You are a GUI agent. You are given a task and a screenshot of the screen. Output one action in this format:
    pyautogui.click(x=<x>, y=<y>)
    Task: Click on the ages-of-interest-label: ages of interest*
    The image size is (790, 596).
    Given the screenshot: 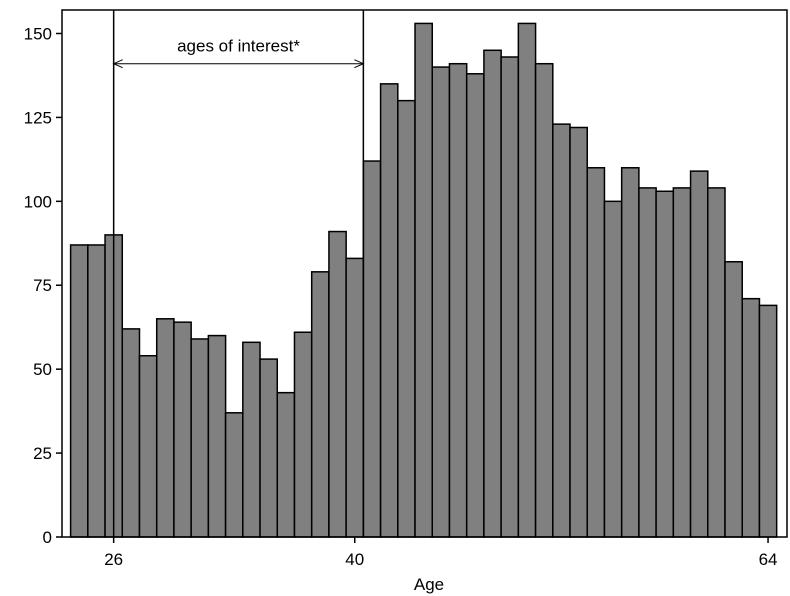 What is the action you would take?
    pyautogui.click(x=238, y=46)
    